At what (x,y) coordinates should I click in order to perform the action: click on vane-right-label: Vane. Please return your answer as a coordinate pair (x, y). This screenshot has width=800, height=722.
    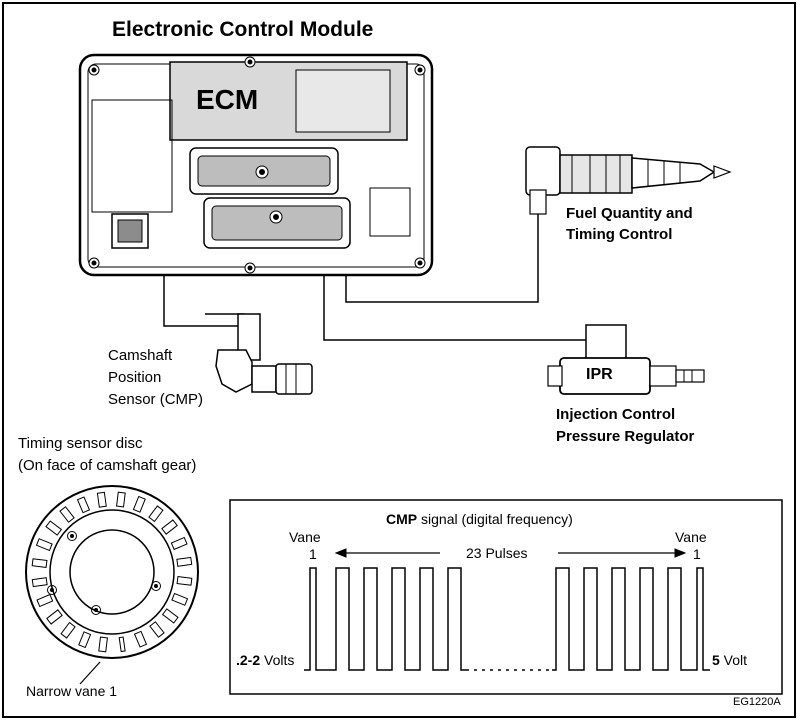
    Looking at the image, I should click on (691, 537).